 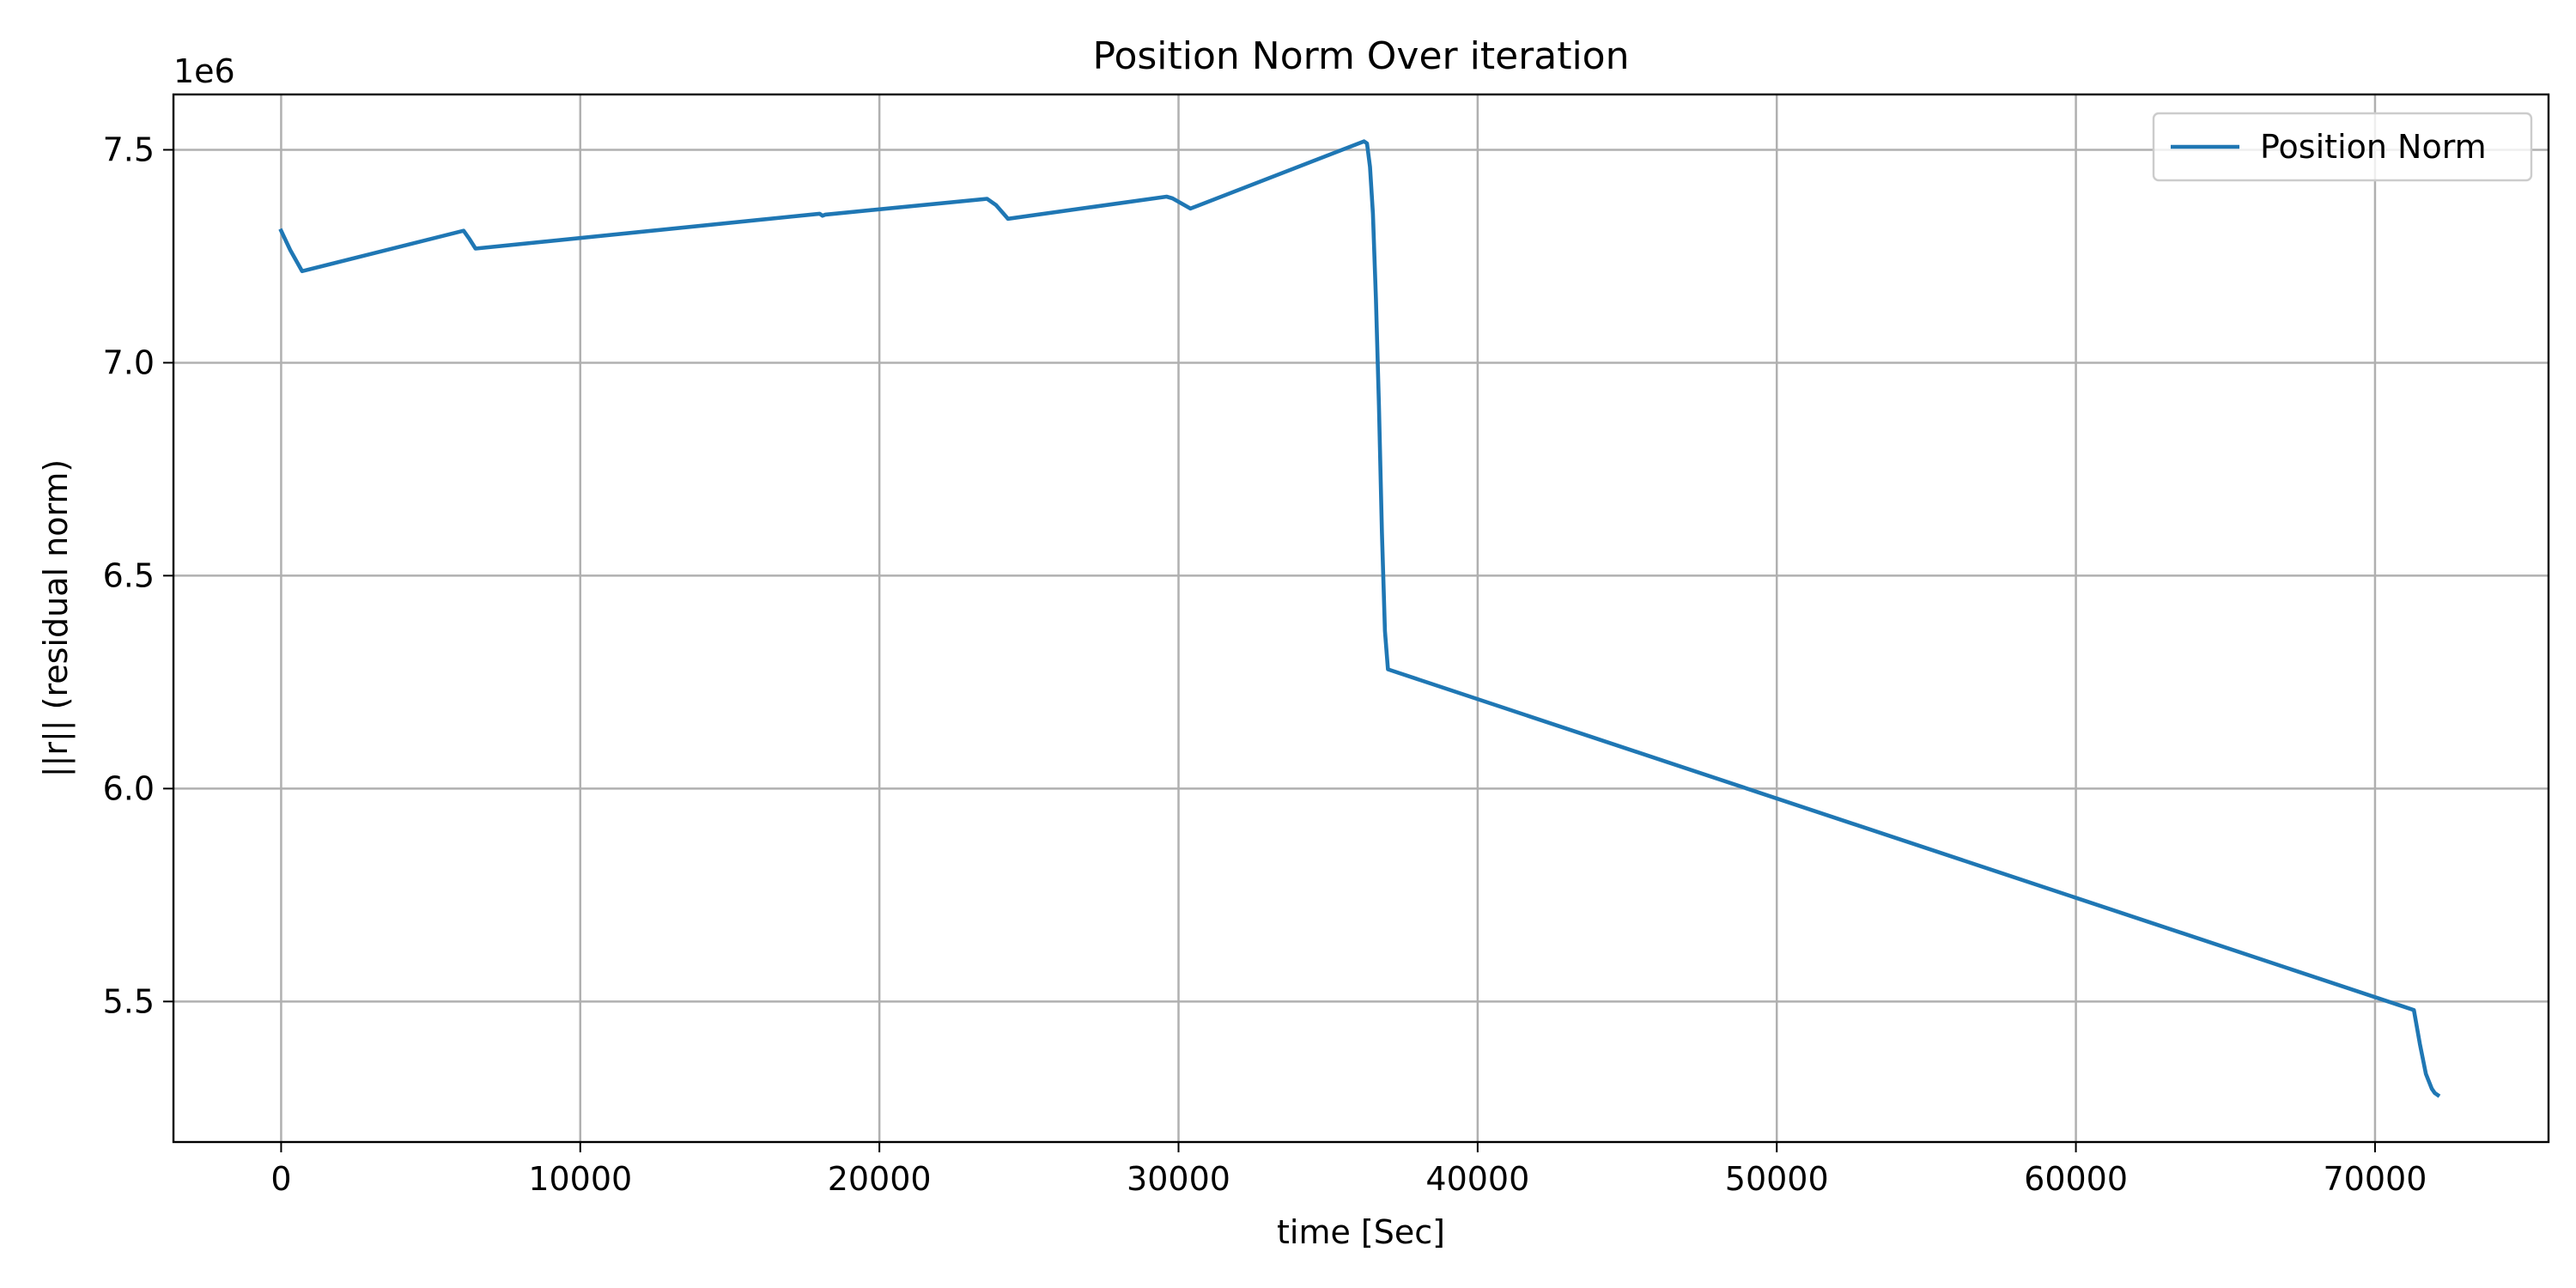 What do you see at coordinates (1477, 1179) in the screenshot?
I see `x-tick-label: 40000` at bounding box center [1477, 1179].